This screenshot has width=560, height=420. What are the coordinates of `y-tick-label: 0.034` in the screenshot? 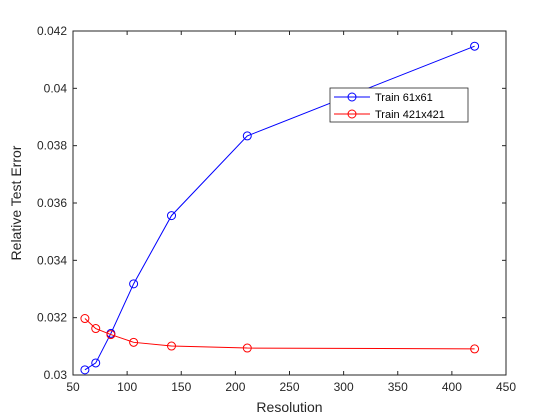 It's located at (52, 260).